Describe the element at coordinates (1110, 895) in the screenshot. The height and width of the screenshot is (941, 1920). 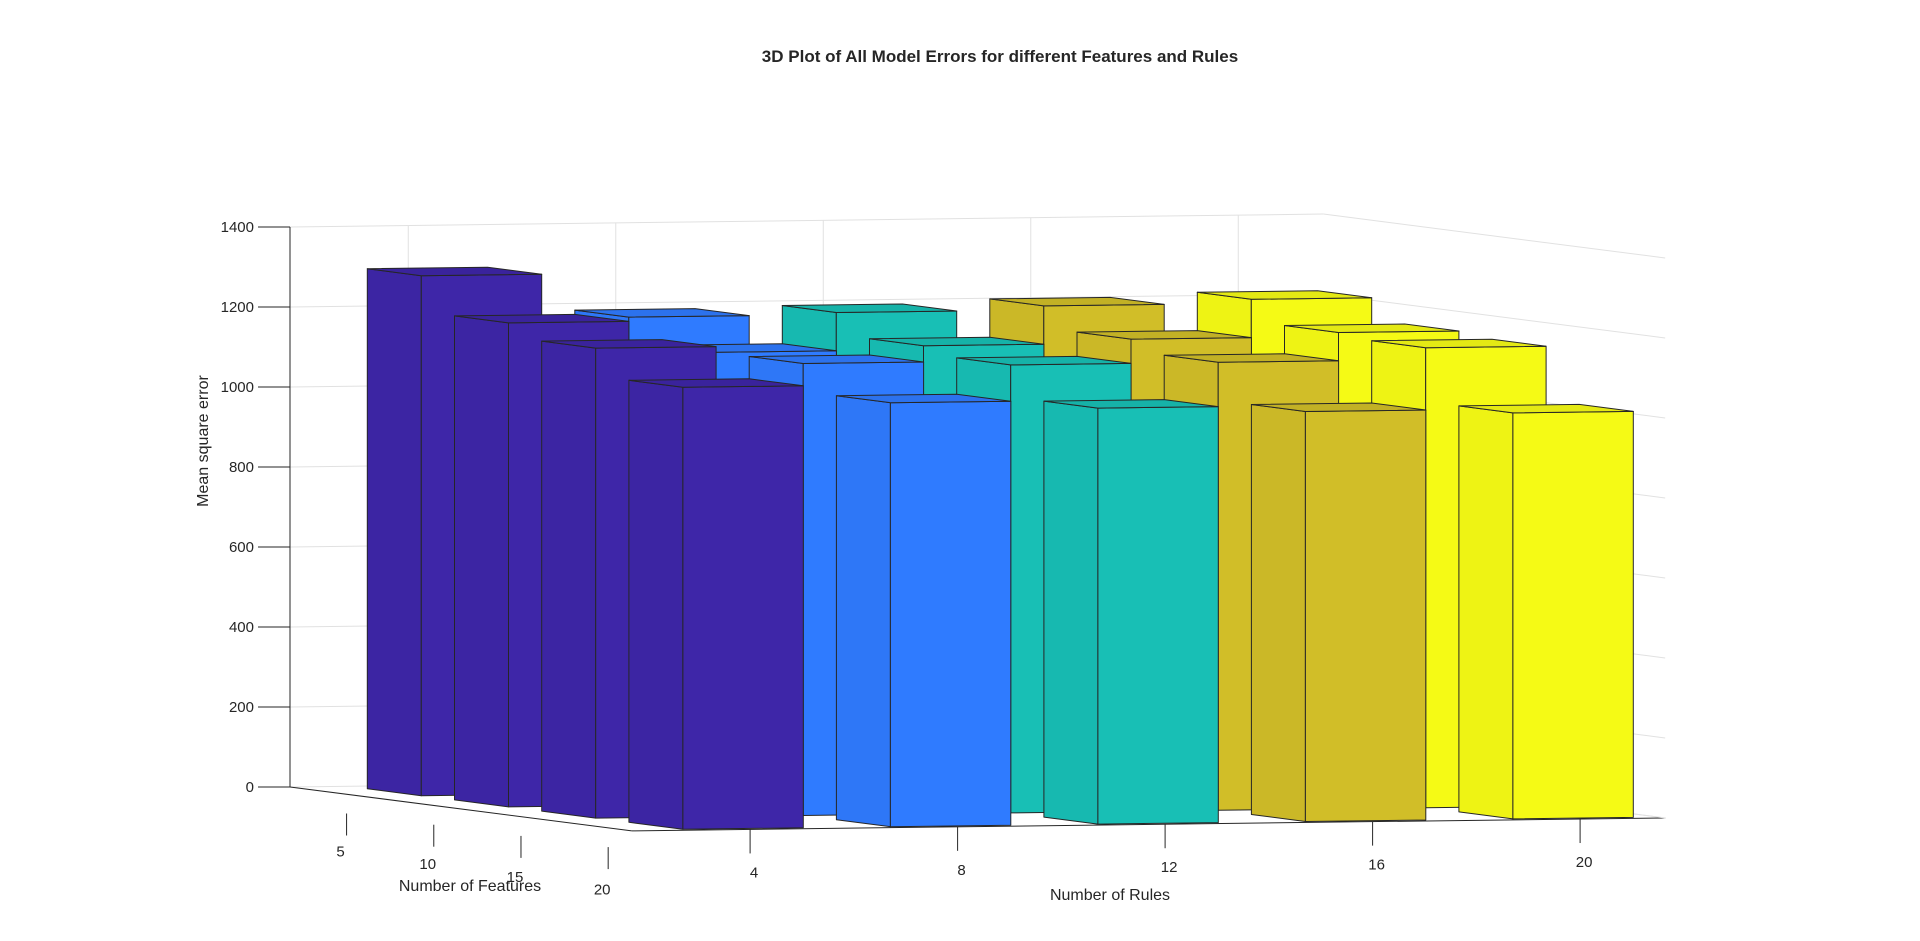
I see `x-axis-label: Number of Rules` at that location.